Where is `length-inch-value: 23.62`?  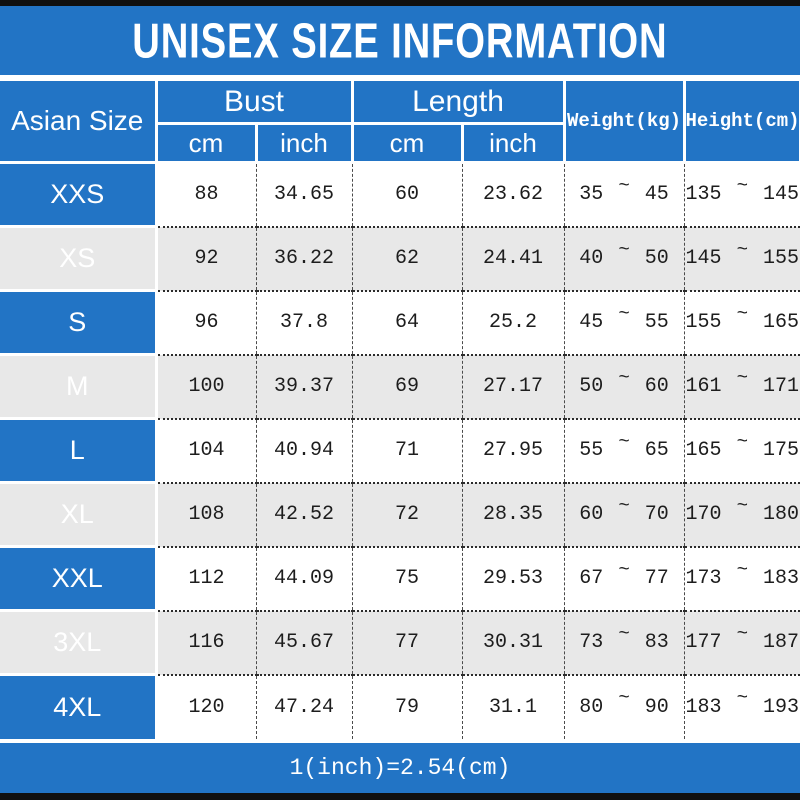 length-inch-value: 23.62 is located at coordinates (513, 194).